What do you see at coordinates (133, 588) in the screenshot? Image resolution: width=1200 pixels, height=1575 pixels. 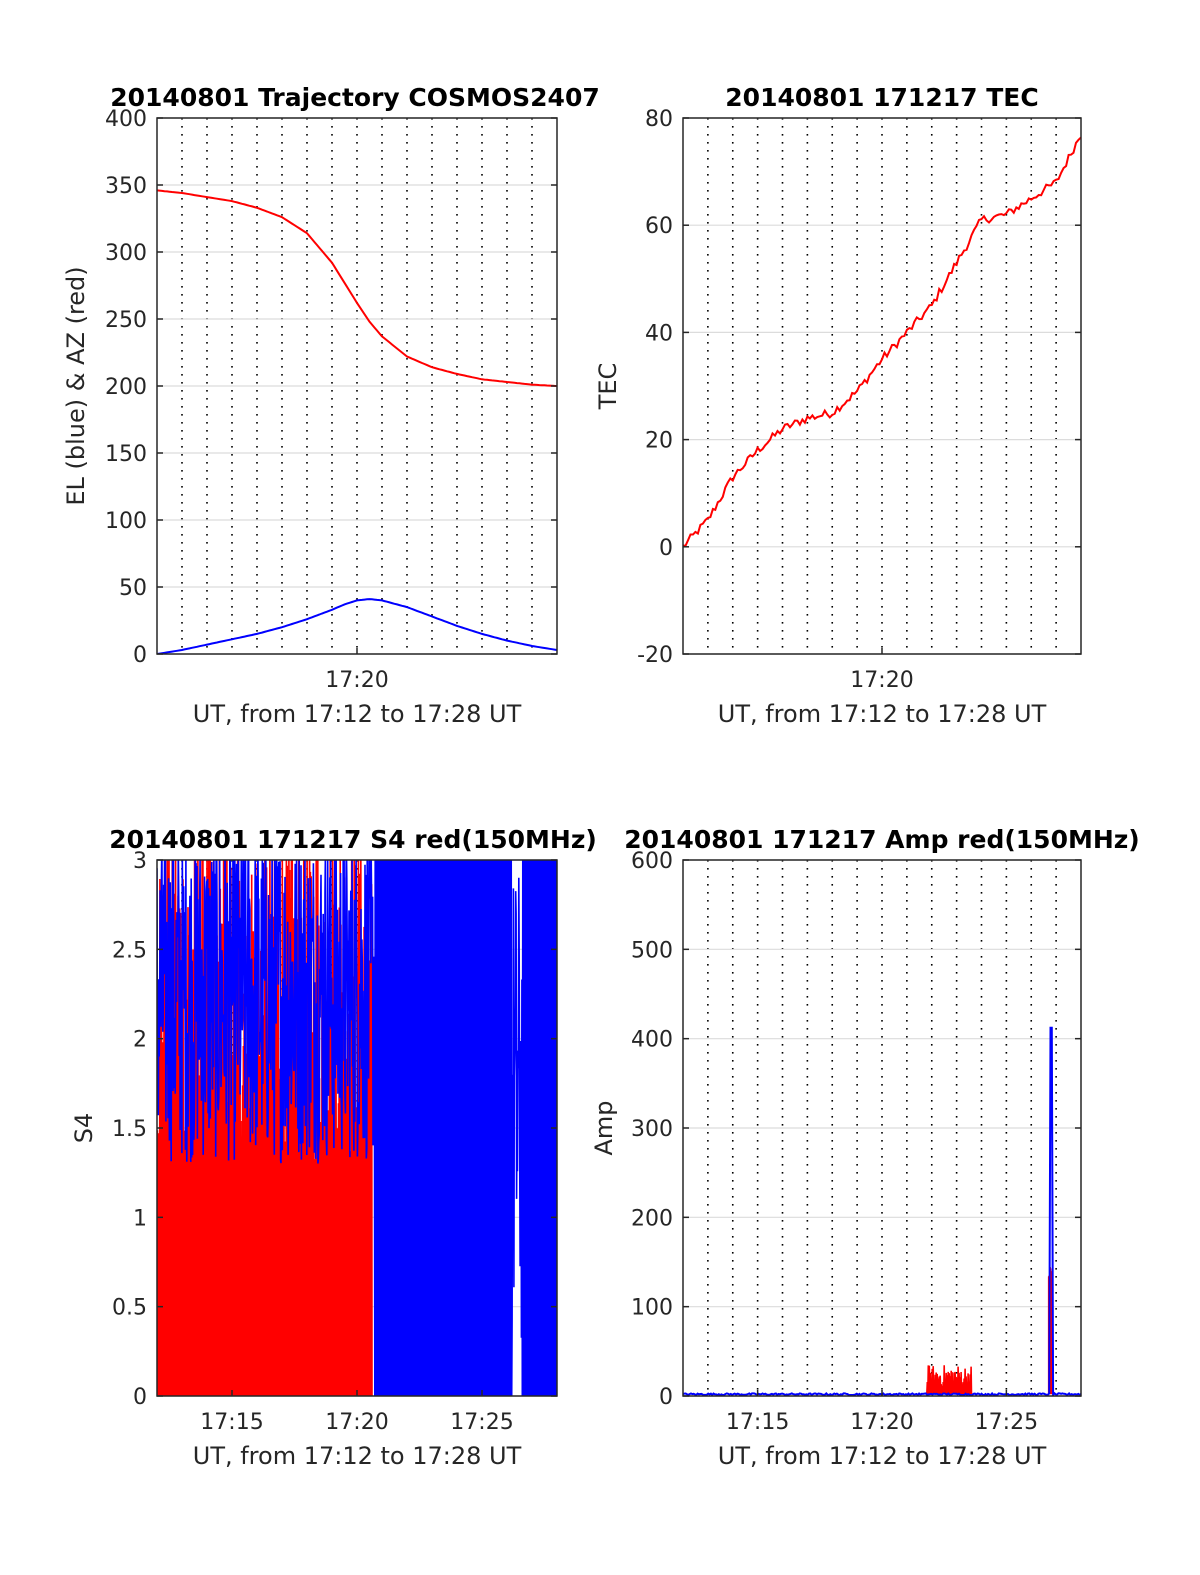 I see `y-tick-label: 50` at bounding box center [133, 588].